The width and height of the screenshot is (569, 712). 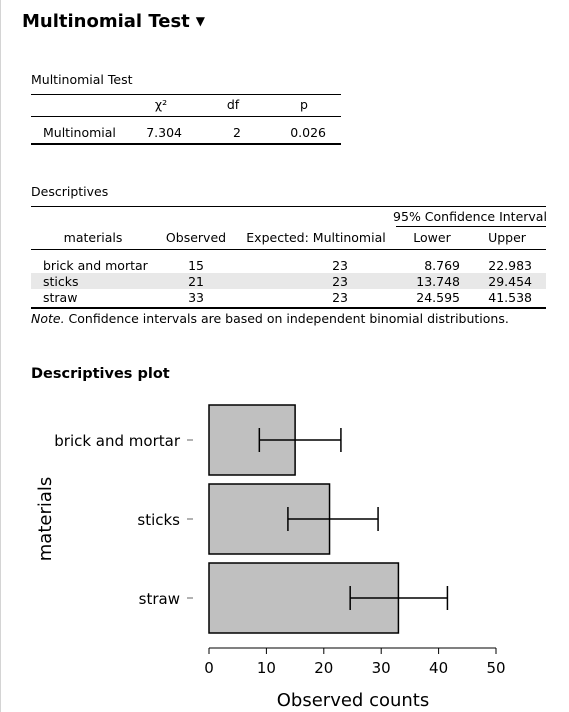 What do you see at coordinates (323, 668) in the screenshot?
I see `x-tick-label: 20` at bounding box center [323, 668].